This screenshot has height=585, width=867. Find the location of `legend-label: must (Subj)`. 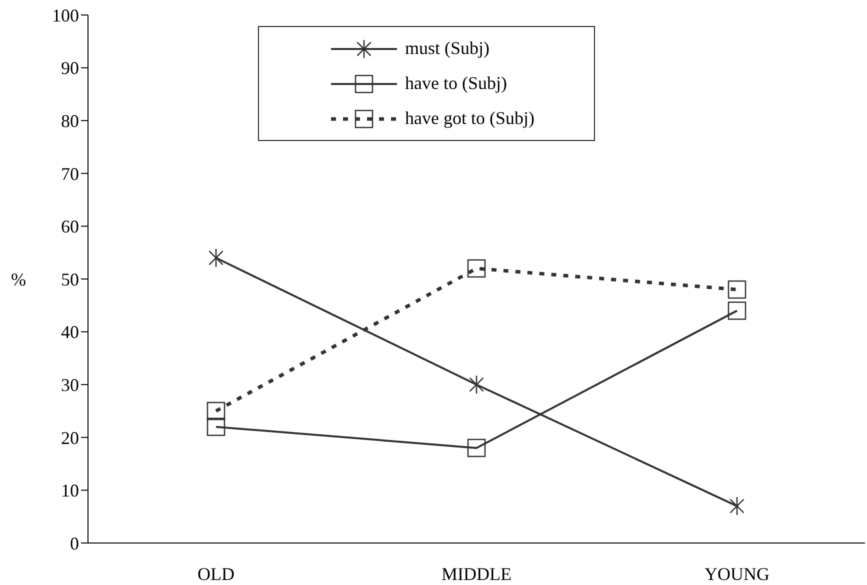

legend-label: must (Subj) is located at coordinates (447, 48).